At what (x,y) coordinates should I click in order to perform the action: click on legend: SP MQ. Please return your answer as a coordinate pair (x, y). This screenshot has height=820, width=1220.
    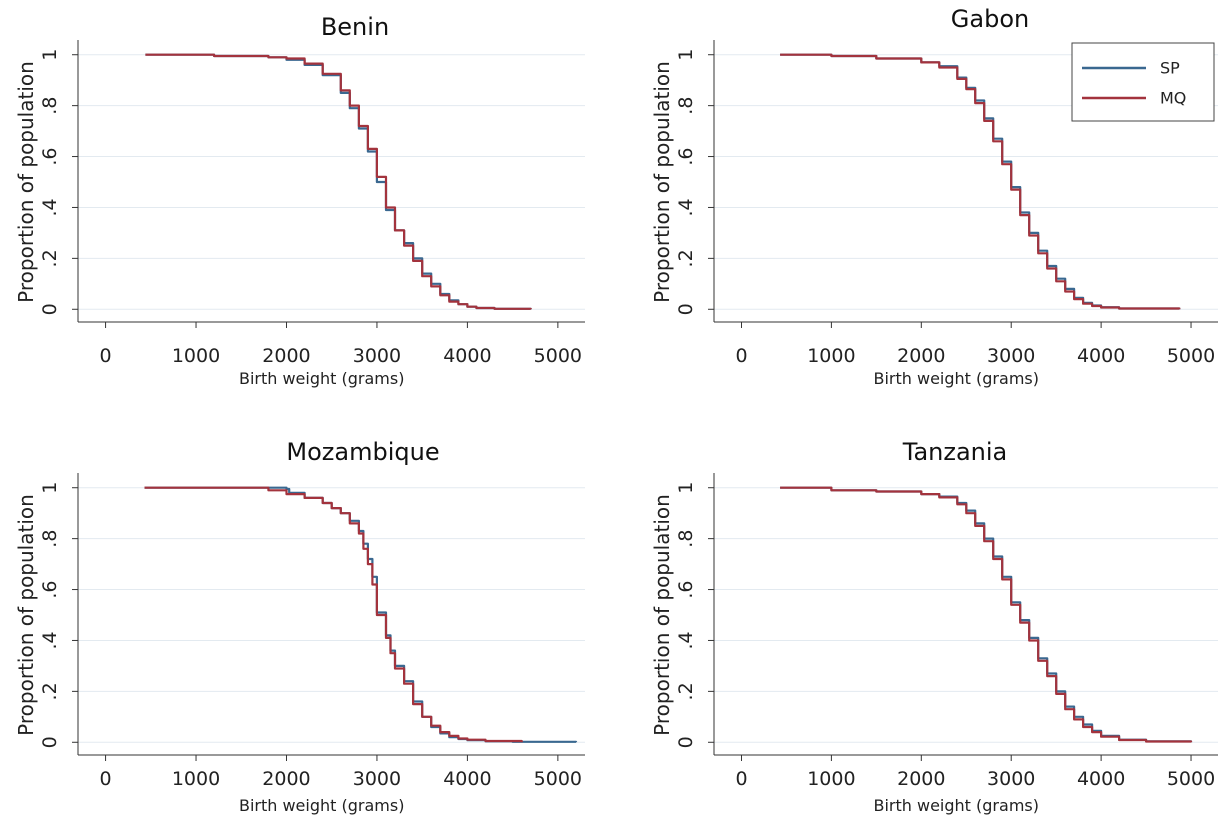
    Looking at the image, I should click on (1143, 82).